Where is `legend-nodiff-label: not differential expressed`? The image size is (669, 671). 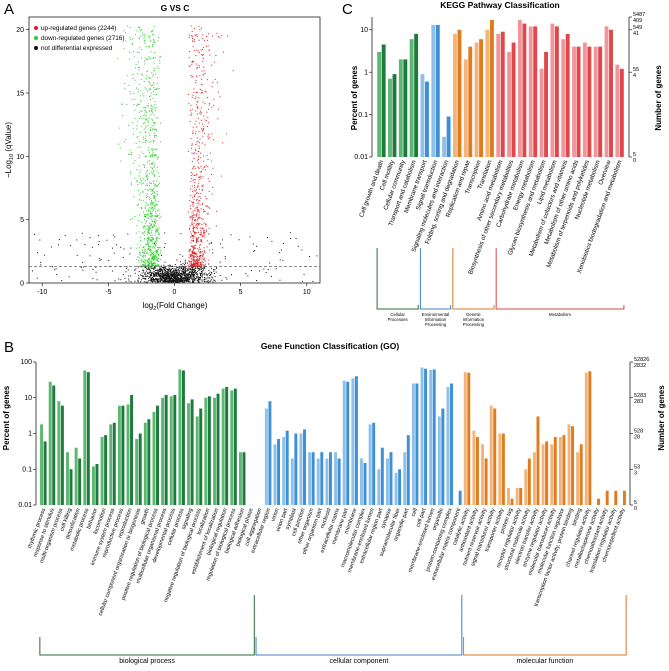
legend-nodiff-label: not differential expressed is located at coordinates (77, 48).